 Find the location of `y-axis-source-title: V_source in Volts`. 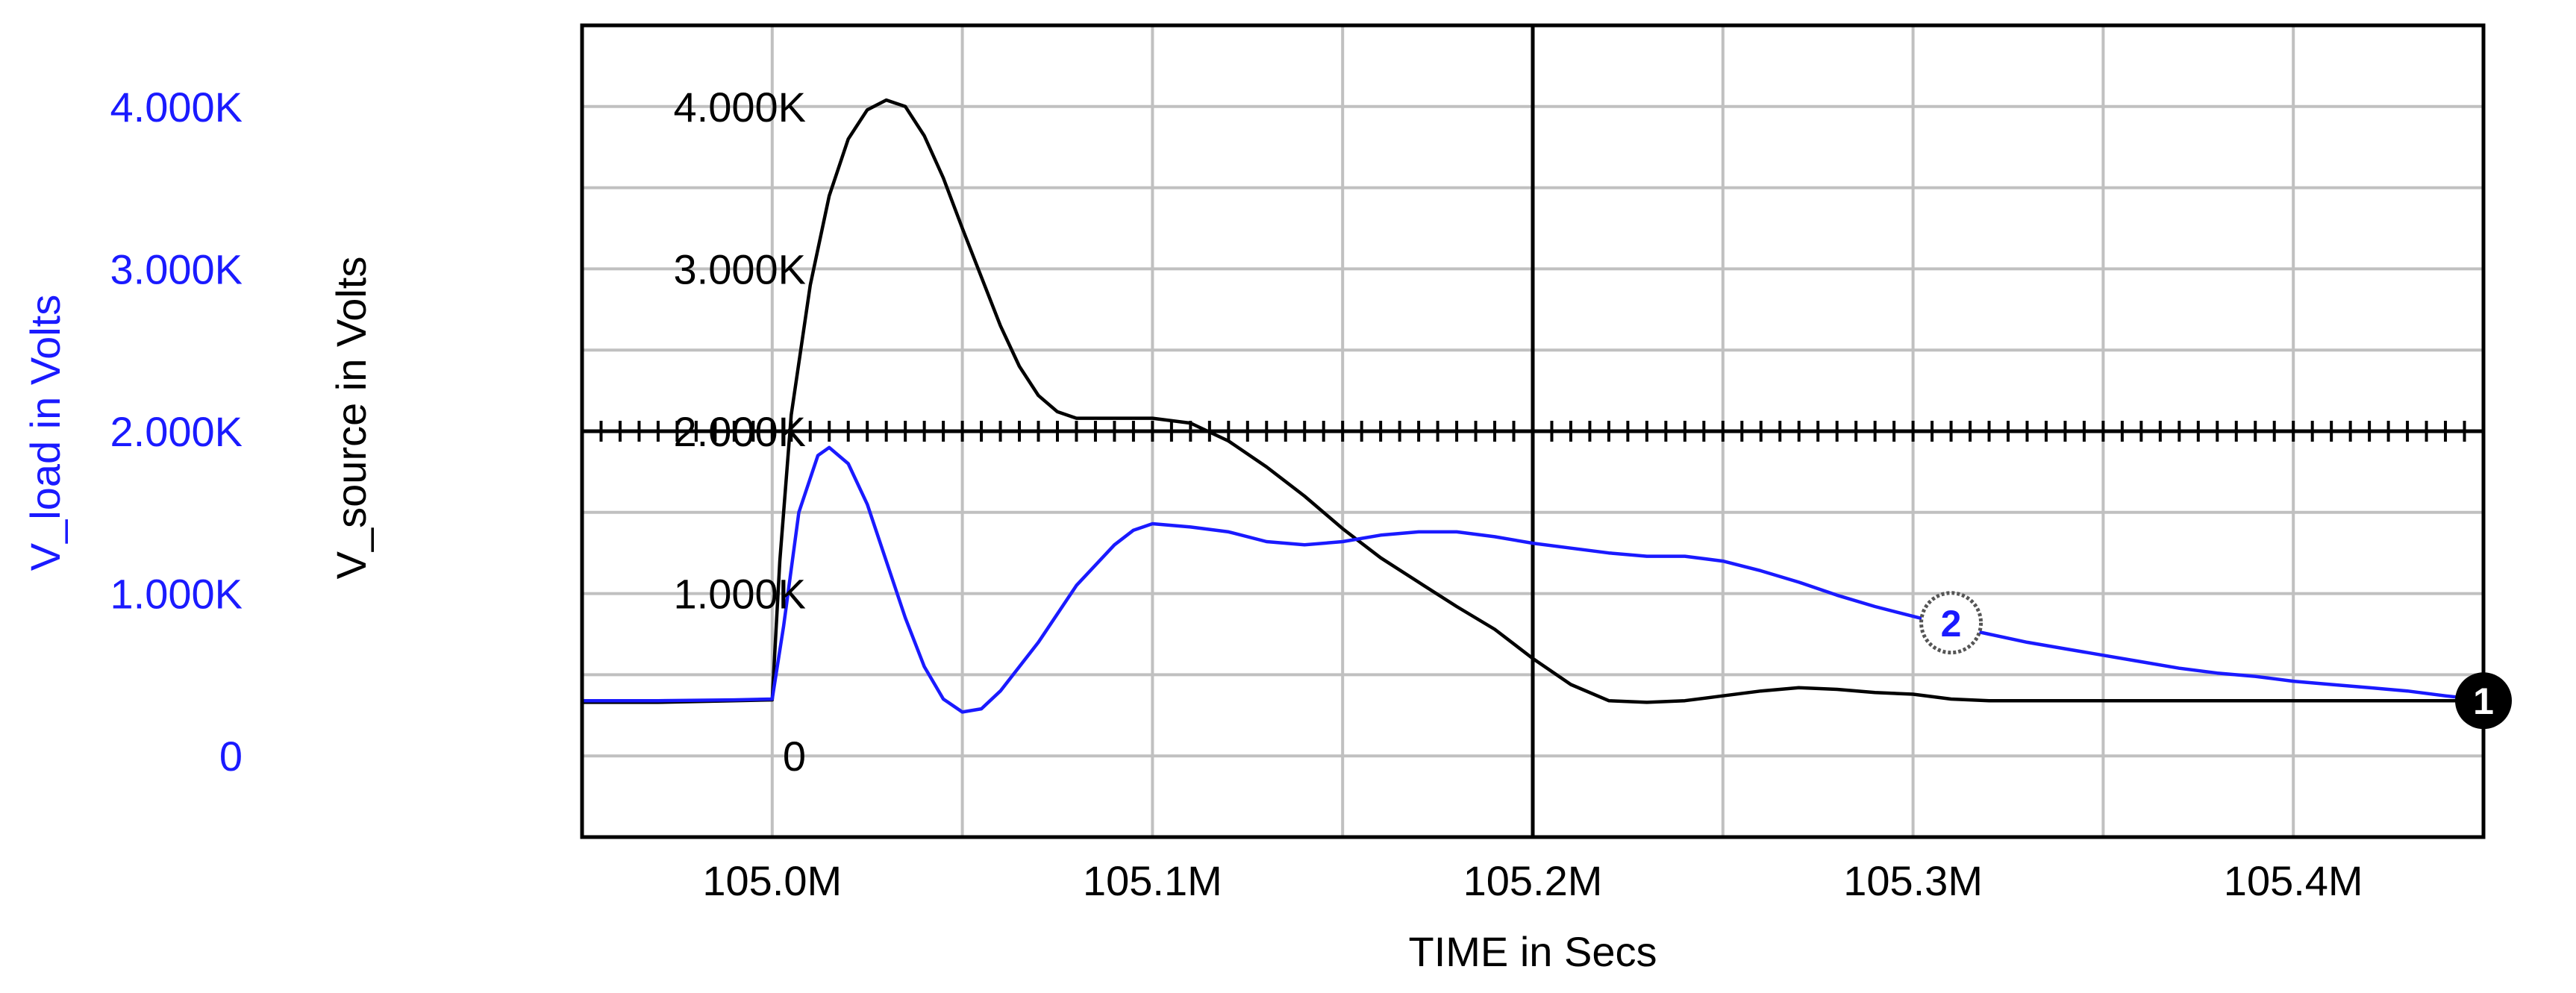

y-axis-source-title: V_source in Volts is located at coordinates (351, 418).